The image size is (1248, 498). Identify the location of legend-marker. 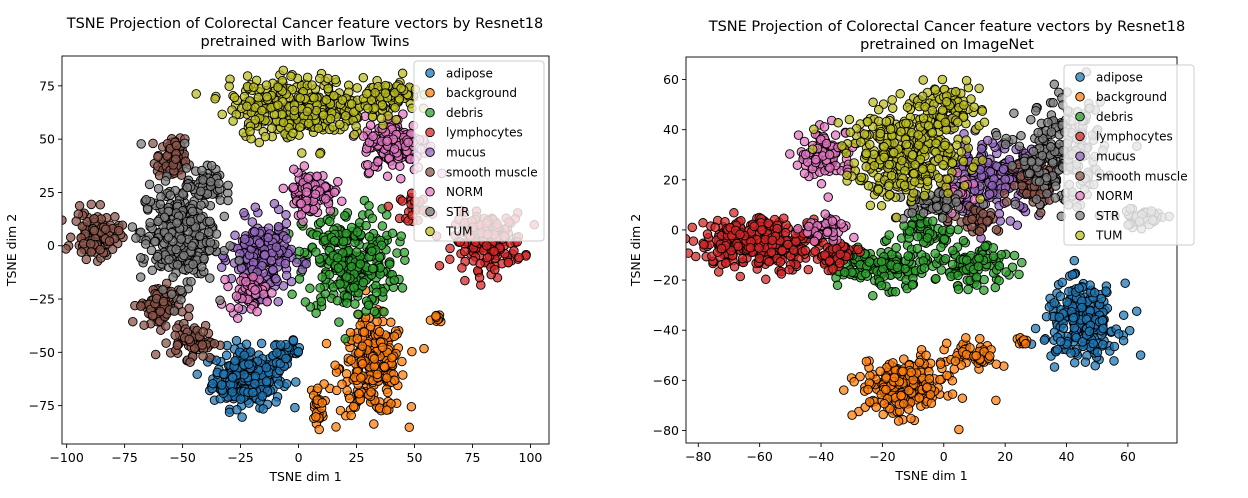
(430, 93).